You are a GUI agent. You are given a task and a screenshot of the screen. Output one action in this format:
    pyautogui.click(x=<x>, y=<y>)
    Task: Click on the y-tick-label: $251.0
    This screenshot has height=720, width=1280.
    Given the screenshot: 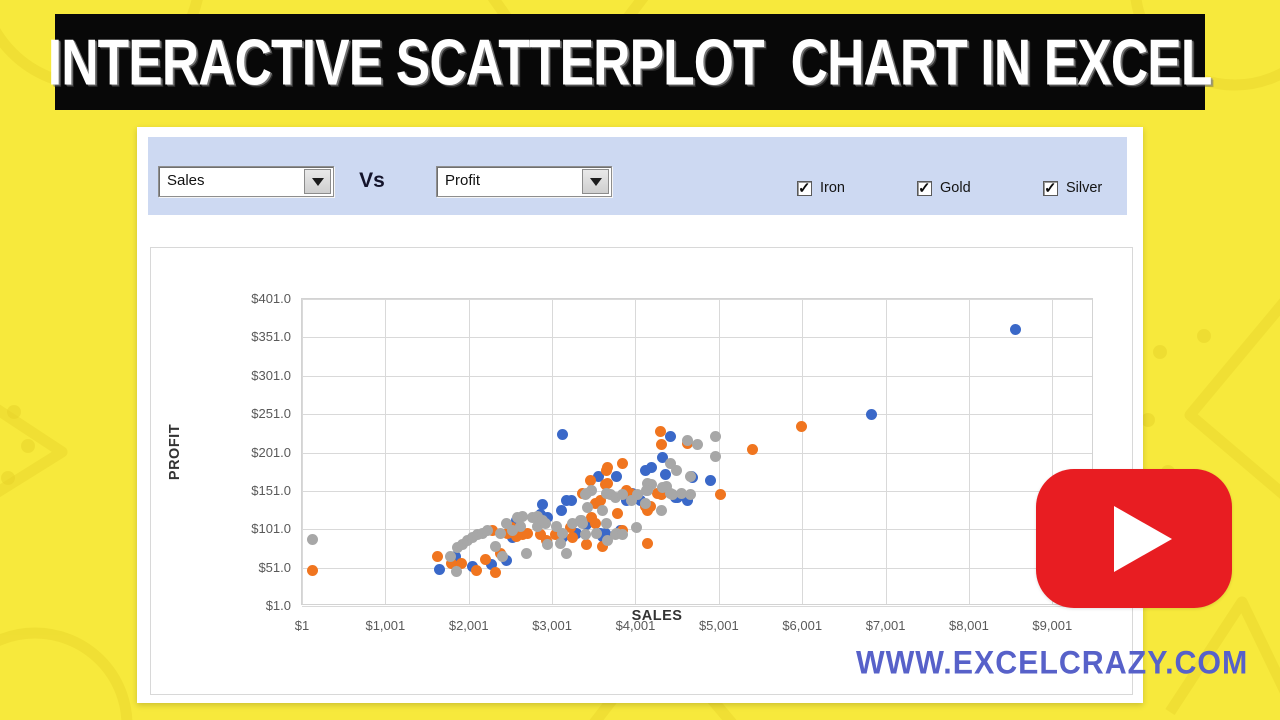 What is the action you would take?
    pyautogui.click(x=271, y=414)
    